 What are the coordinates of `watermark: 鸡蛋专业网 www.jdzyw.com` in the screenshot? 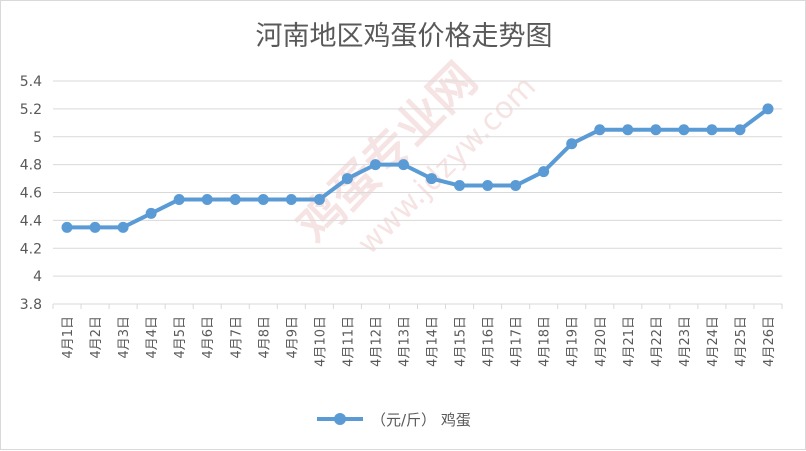 It's located at (414, 156).